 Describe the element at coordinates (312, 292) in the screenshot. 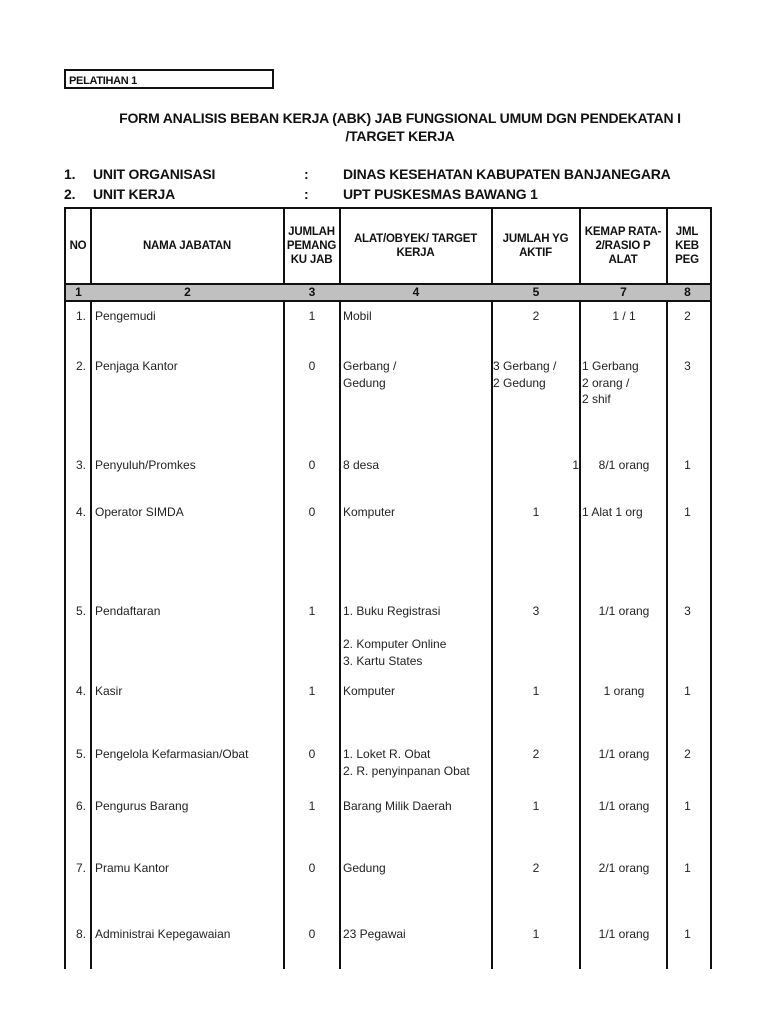

I see `column-number: 3` at that location.